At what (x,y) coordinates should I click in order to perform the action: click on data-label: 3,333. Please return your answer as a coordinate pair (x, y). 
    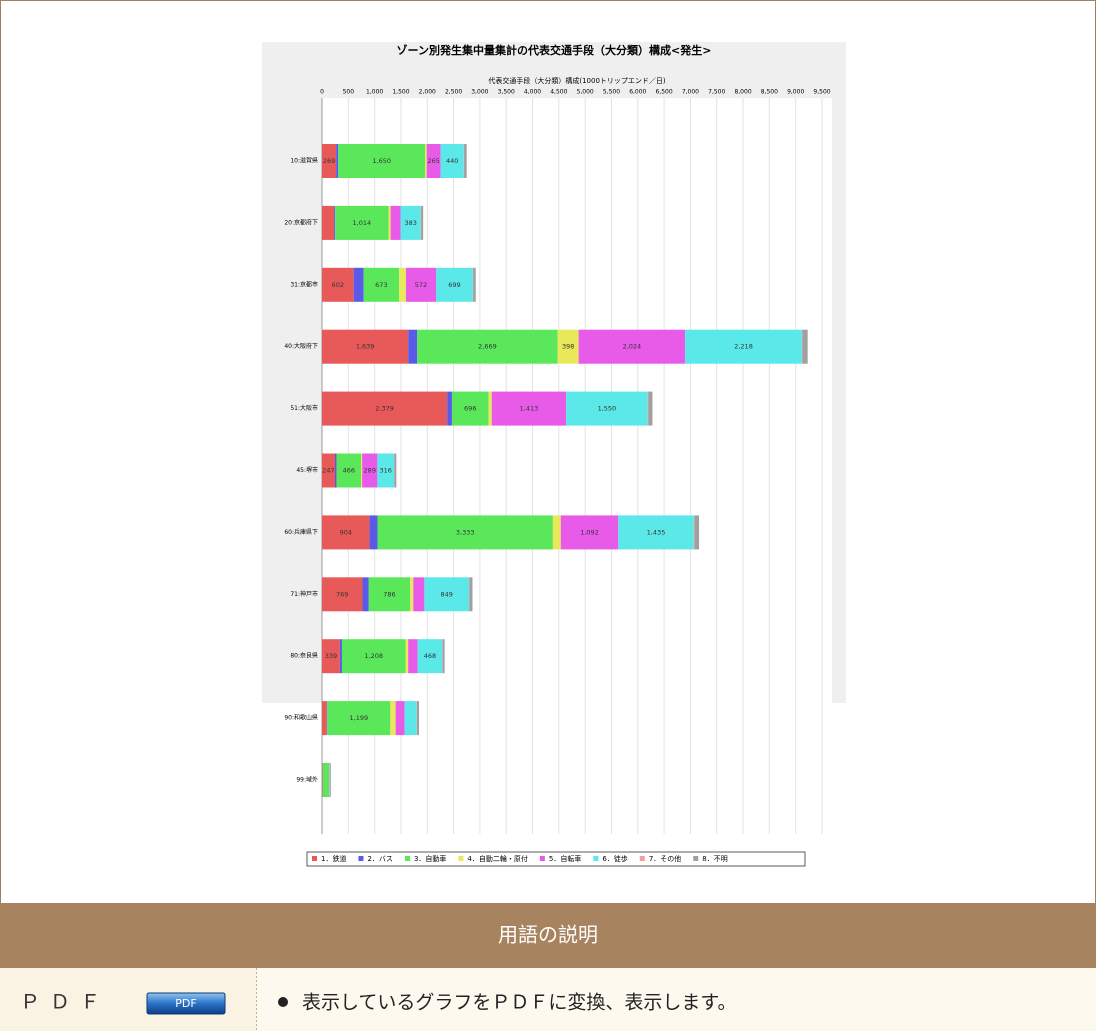
    Looking at the image, I should click on (465, 532).